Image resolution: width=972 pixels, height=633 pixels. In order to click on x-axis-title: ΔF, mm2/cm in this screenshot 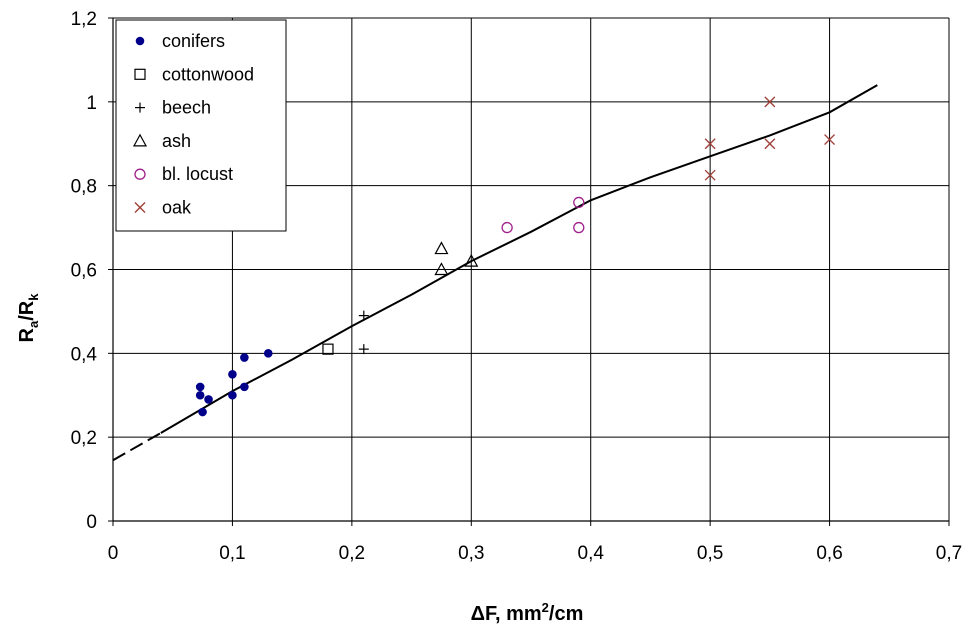, I will do `click(527, 612)`.